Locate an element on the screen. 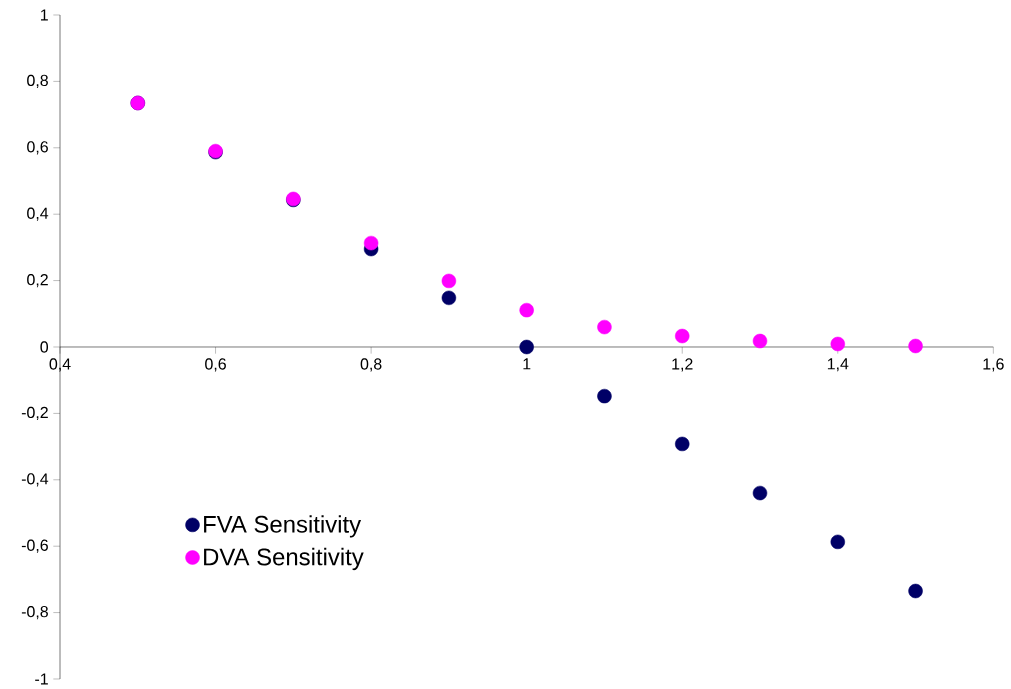 Image resolution: width=1011 pixels, height=689 pixels. x-tick-label: 0,8 is located at coordinates (371, 365).